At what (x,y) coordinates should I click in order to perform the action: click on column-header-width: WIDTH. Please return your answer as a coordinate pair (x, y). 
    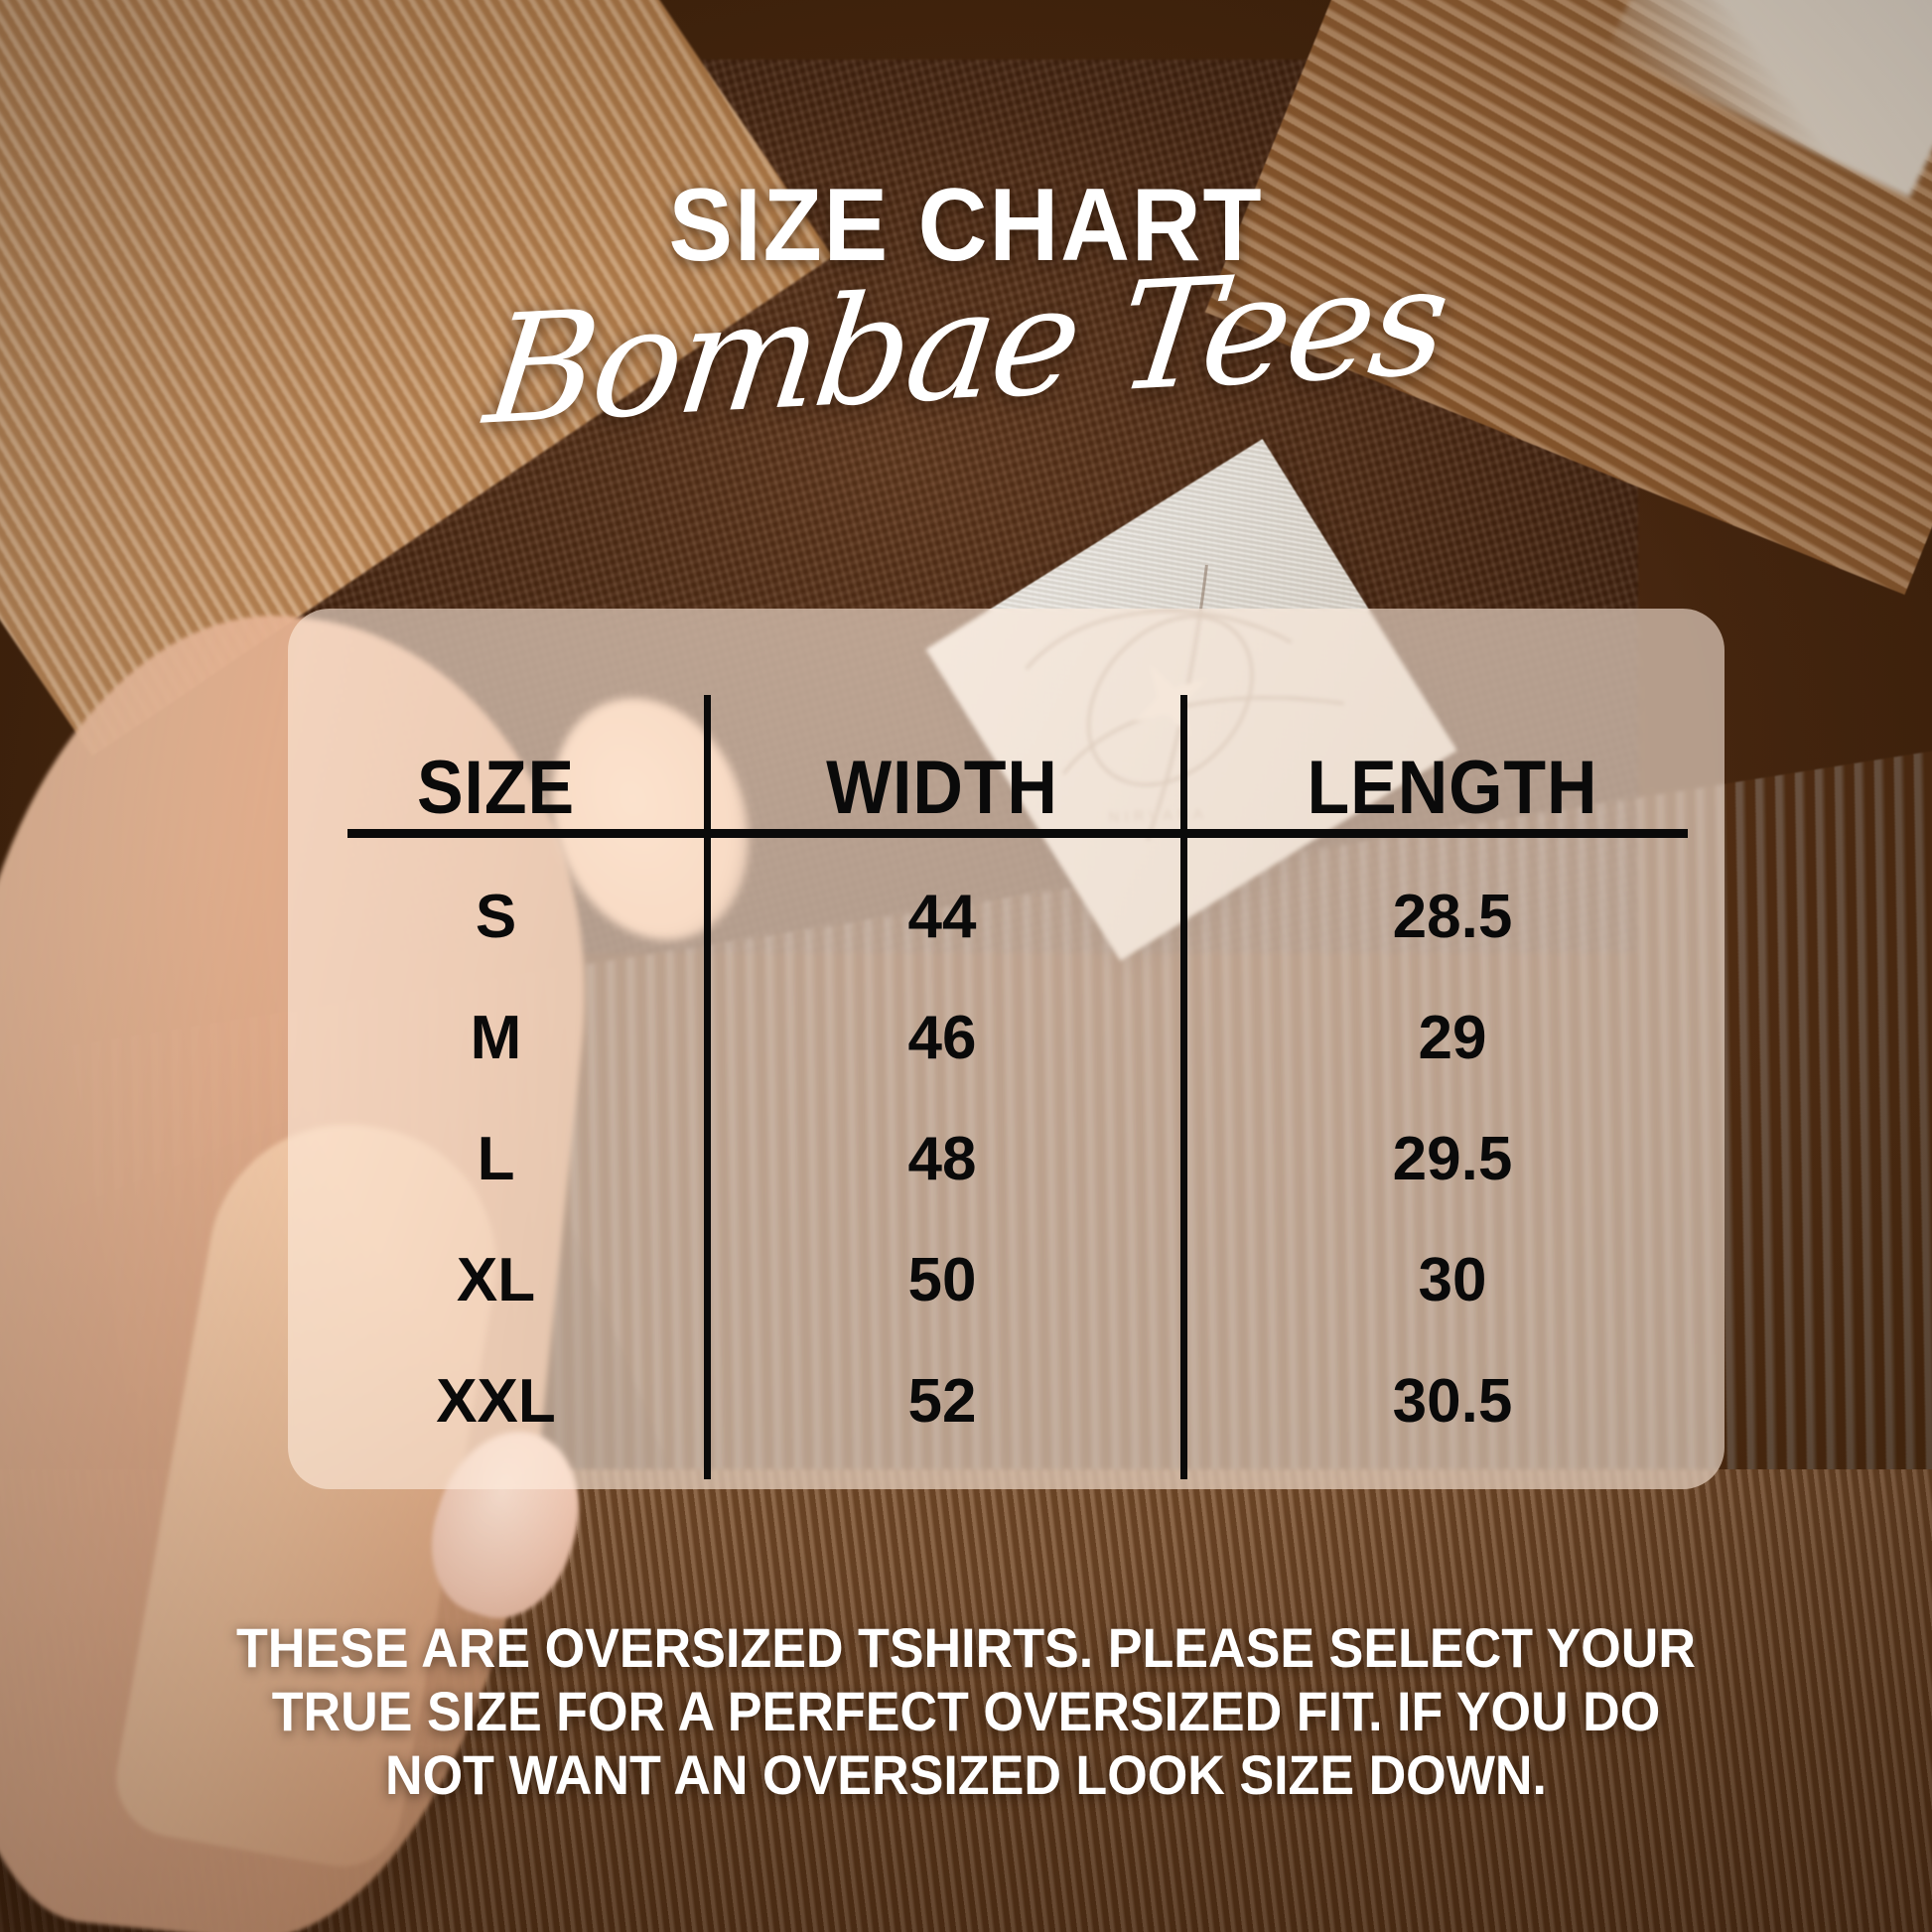
    Looking at the image, I should click on (942, 788).